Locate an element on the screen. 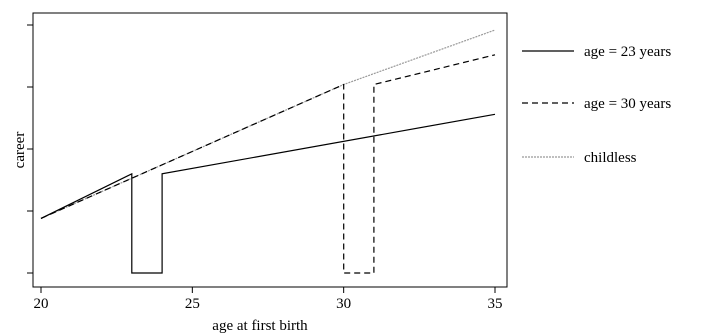 This screenshot has height=335, width=703. x-tick-label-35: 35 is located at coordinates (495, 304).